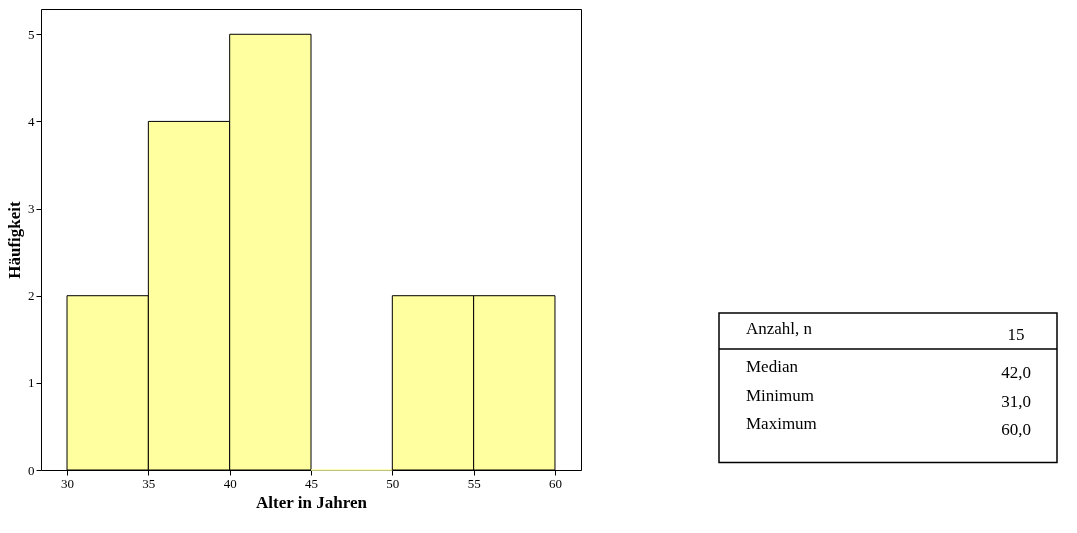 This screenshot has width=1077, height=533. What do you see at coordinates (14, 239) in the screenshot?
I see `y-axis-title: Häufigkeit` at bounding box center [14, 239].